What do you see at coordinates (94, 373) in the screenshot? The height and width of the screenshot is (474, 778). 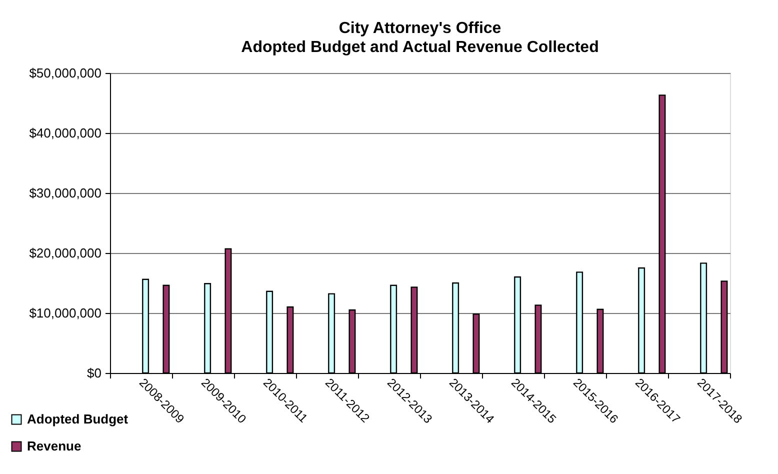 I see `y-tick-label: $0` at bounding box center [94, 373].